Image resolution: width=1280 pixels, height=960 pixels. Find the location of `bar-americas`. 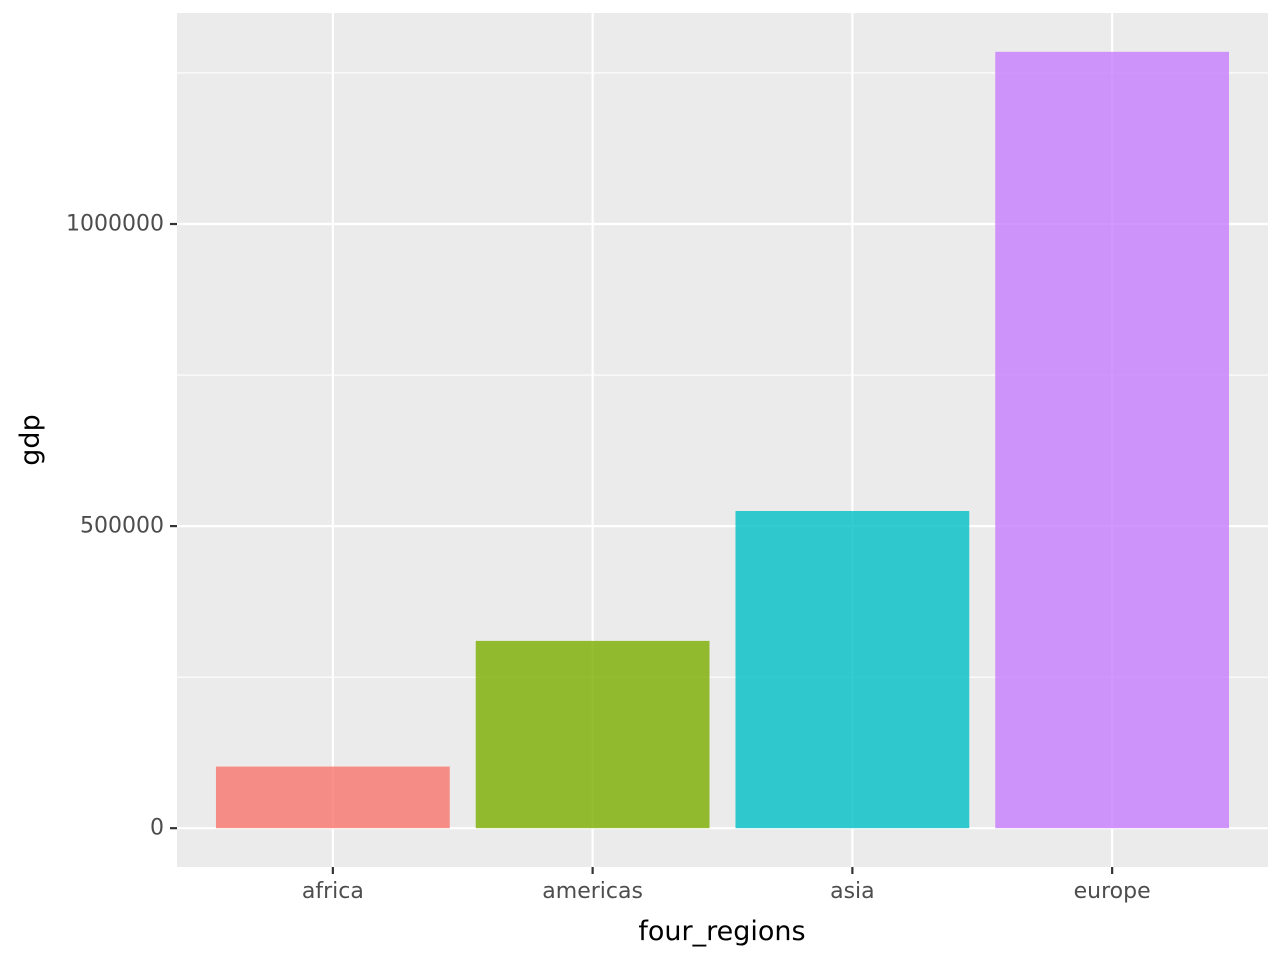

bar-americas is located at coordinates (592, 734).